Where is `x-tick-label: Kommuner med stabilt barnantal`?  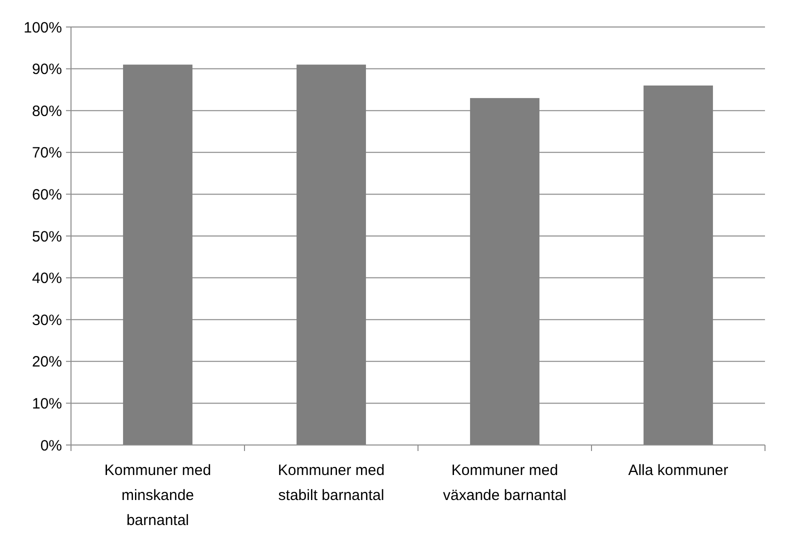 x-tick-label: Kommuner med stabilt barnantal is located at coordinates (331, 483).